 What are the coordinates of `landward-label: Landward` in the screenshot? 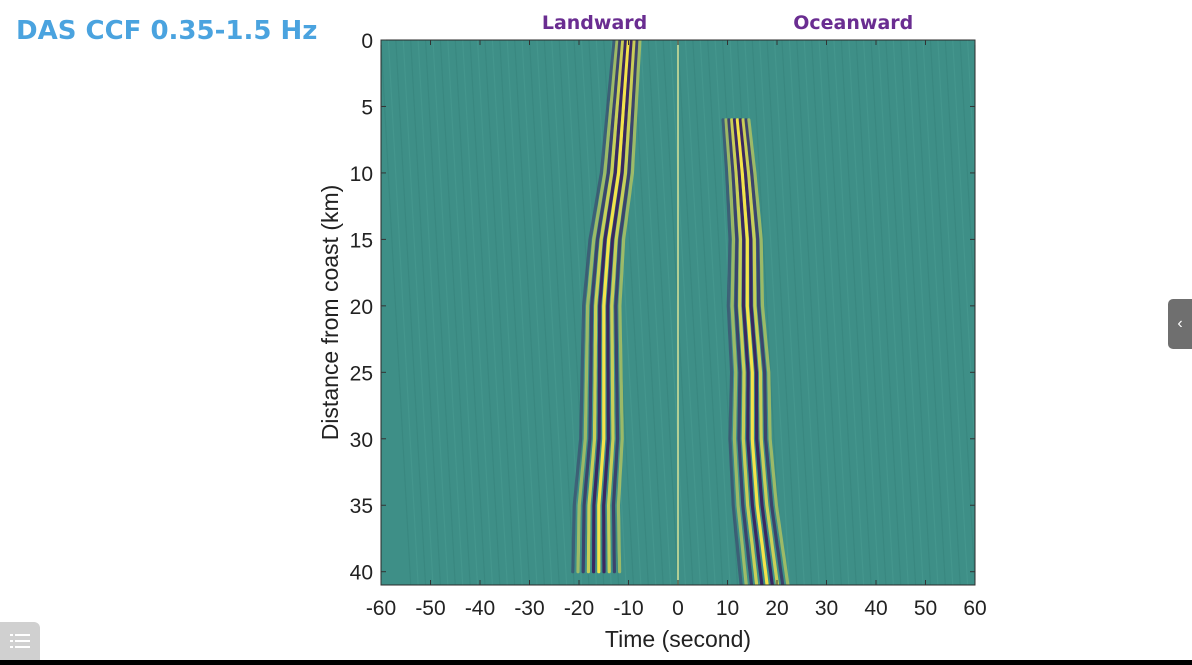 It's located at (594, 23).